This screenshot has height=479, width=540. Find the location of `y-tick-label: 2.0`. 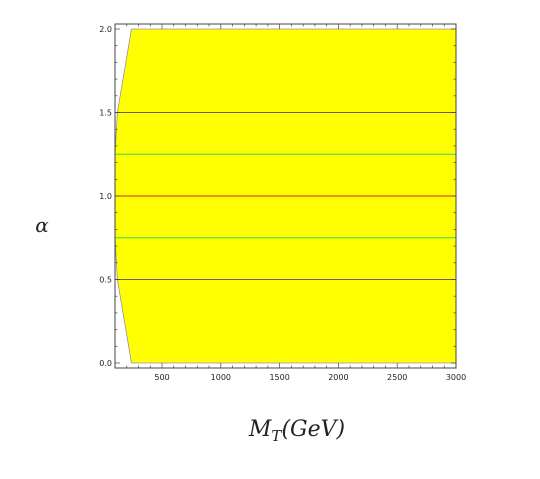

y-tick-label: 2.0 is located at coordinates (105, 29).